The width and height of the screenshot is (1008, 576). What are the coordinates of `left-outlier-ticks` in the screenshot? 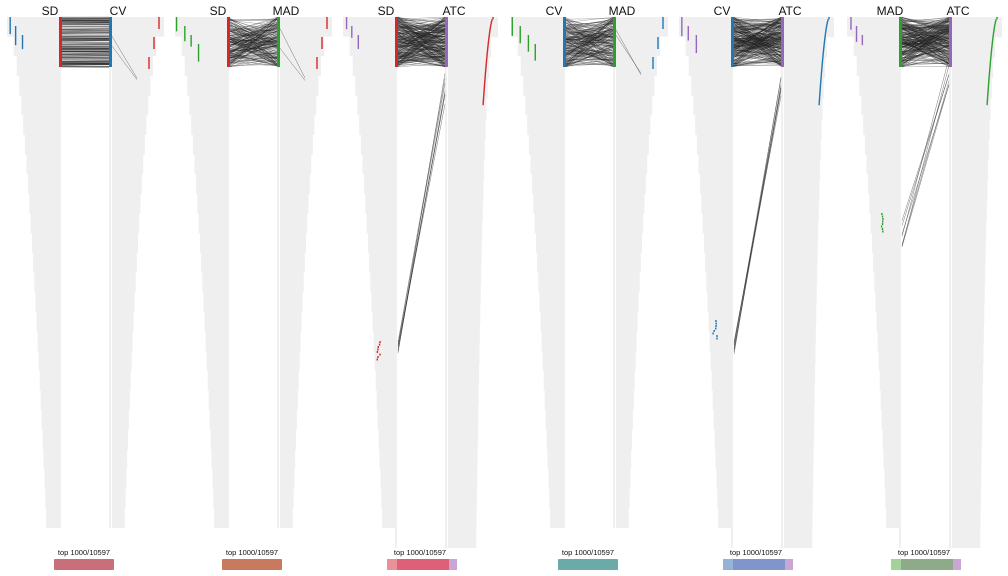 It's located at (523, 39).